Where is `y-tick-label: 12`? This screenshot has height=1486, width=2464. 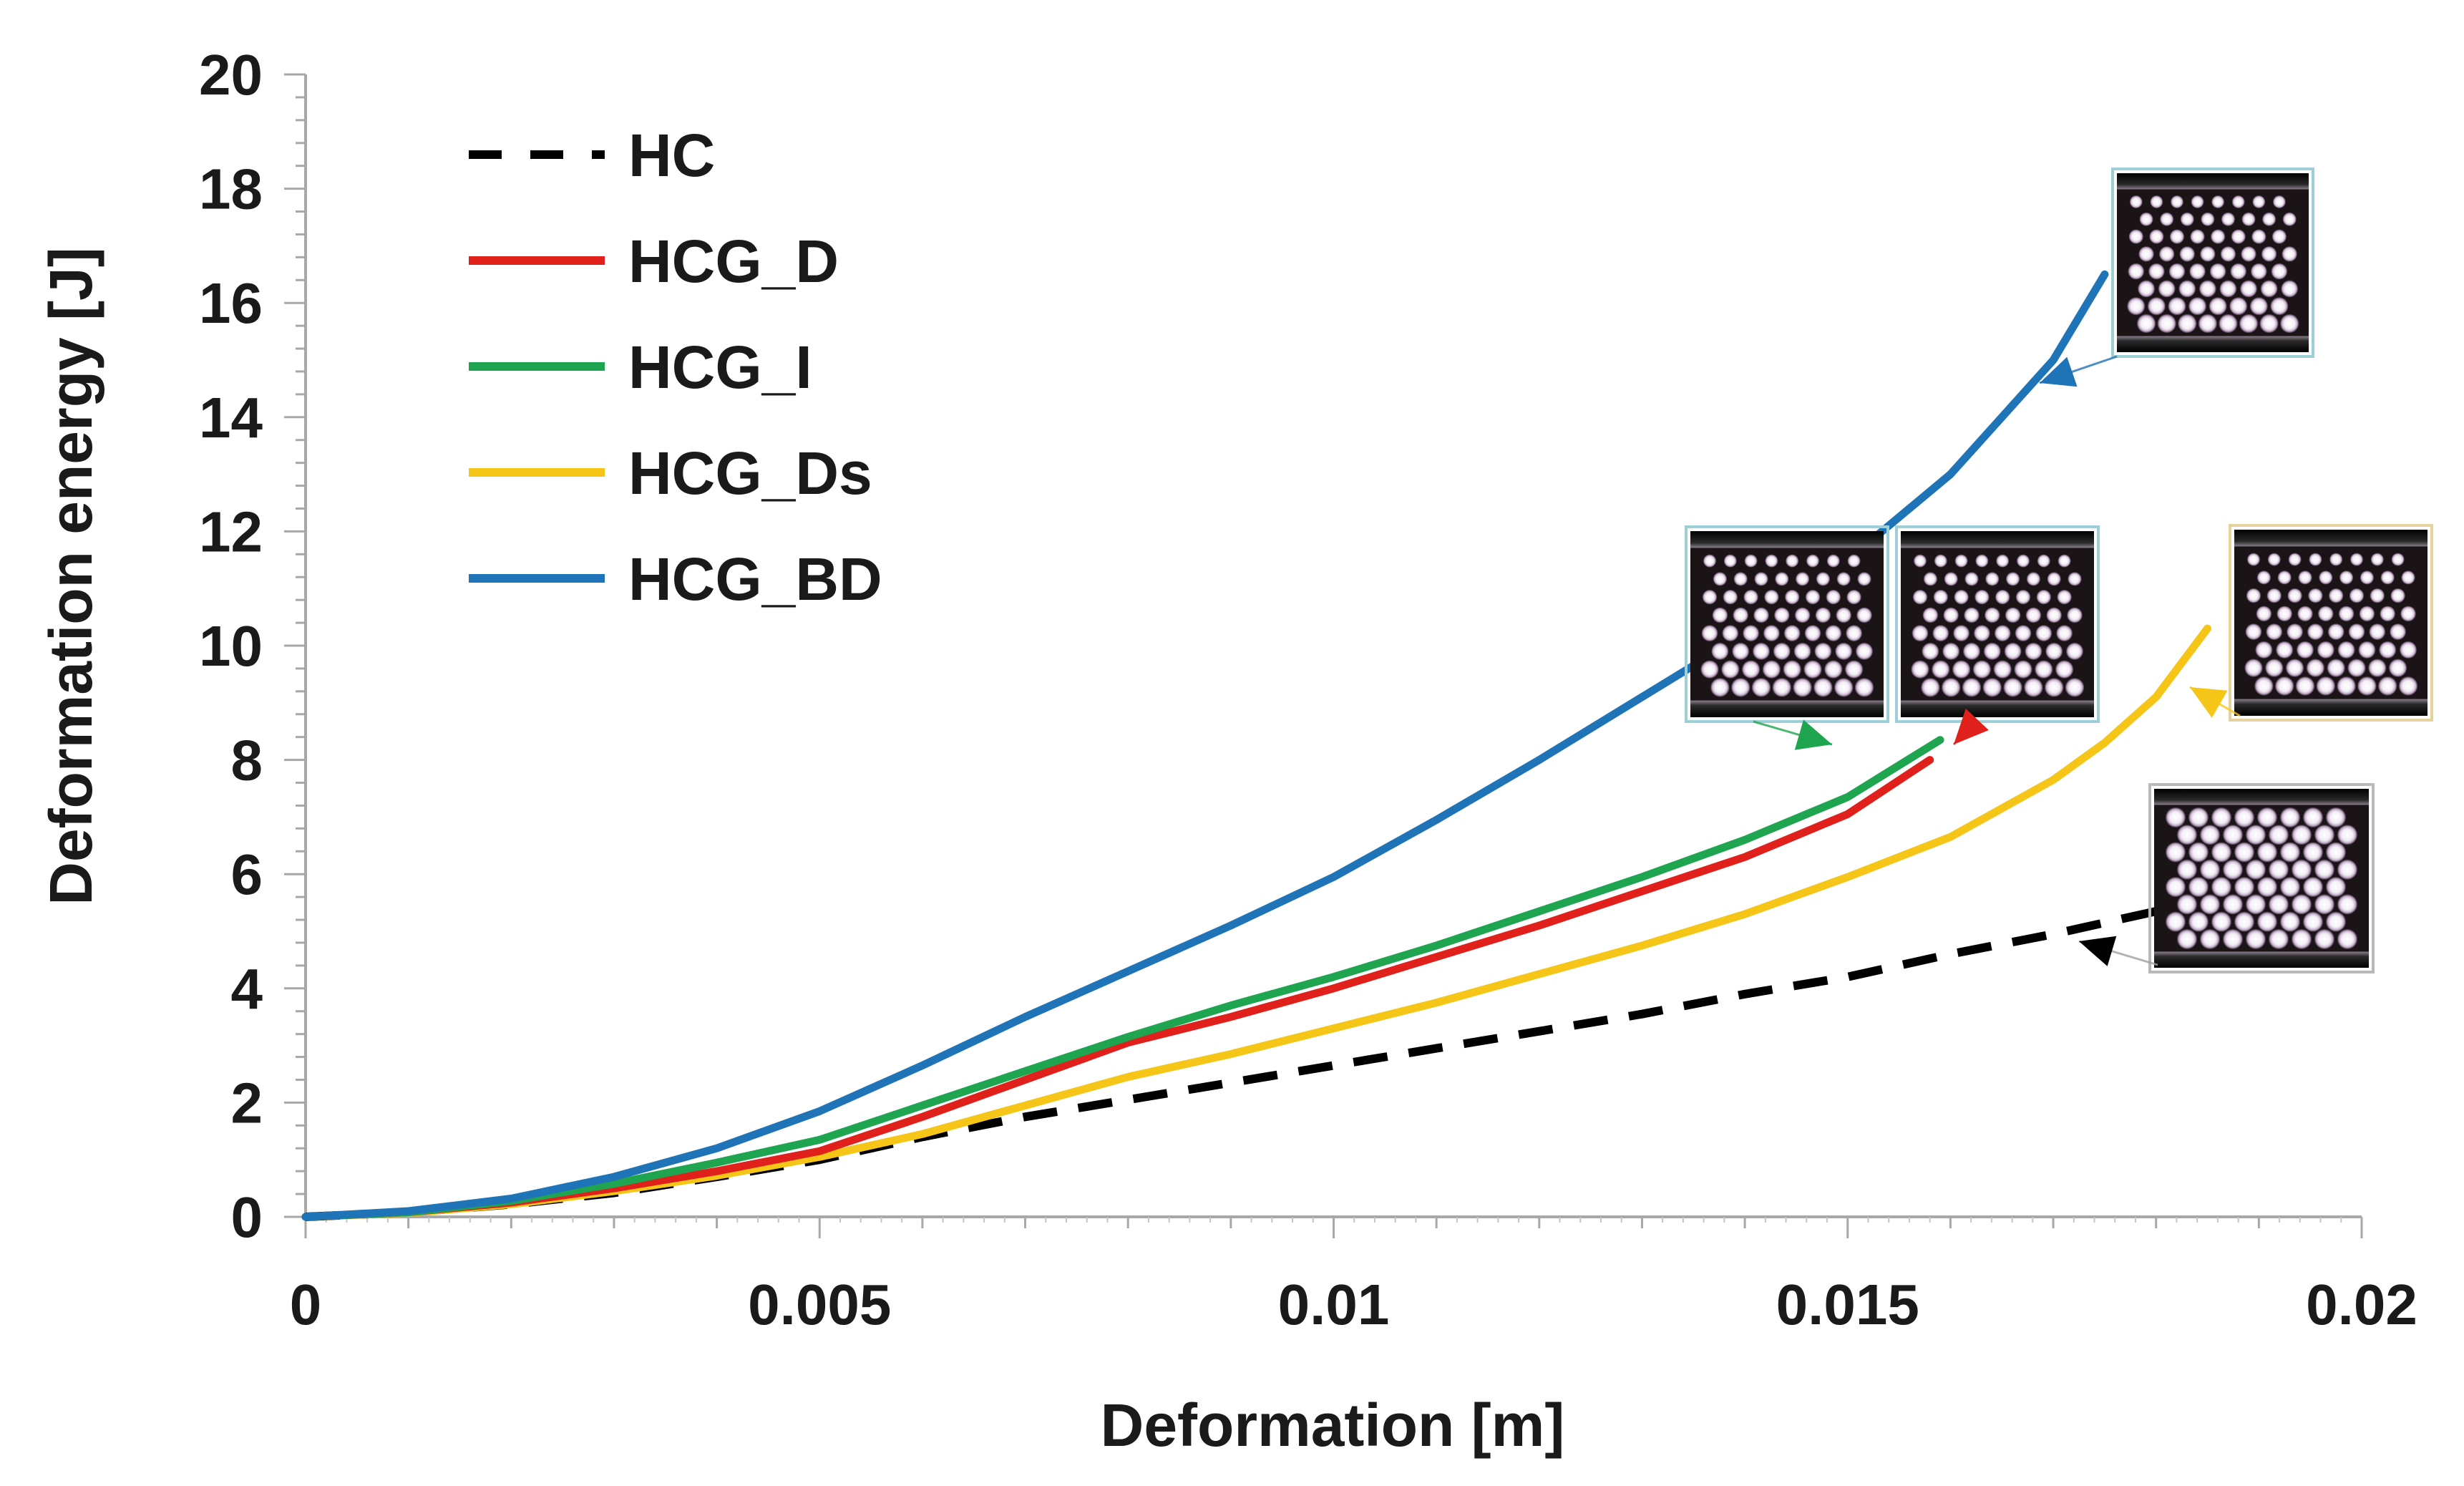
y-tick-label: 12 is located at coordinates (231, 531).